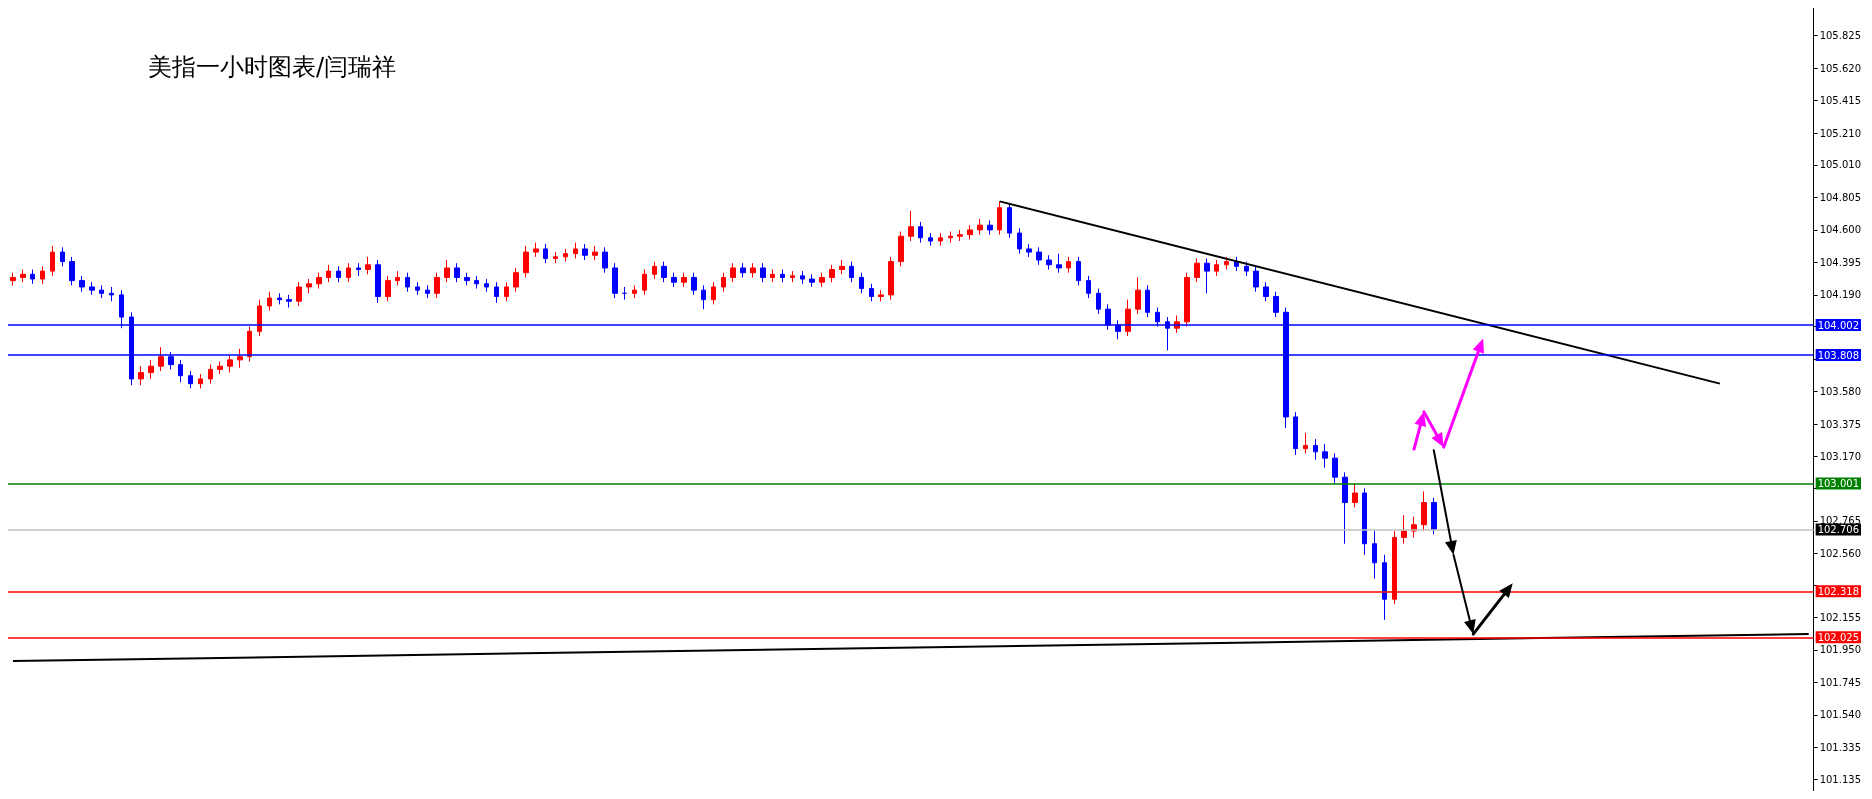 The height and width of the screenshot is (799, 1872). I want to click on y-tick-label: 103.375, so click(1840, 424).